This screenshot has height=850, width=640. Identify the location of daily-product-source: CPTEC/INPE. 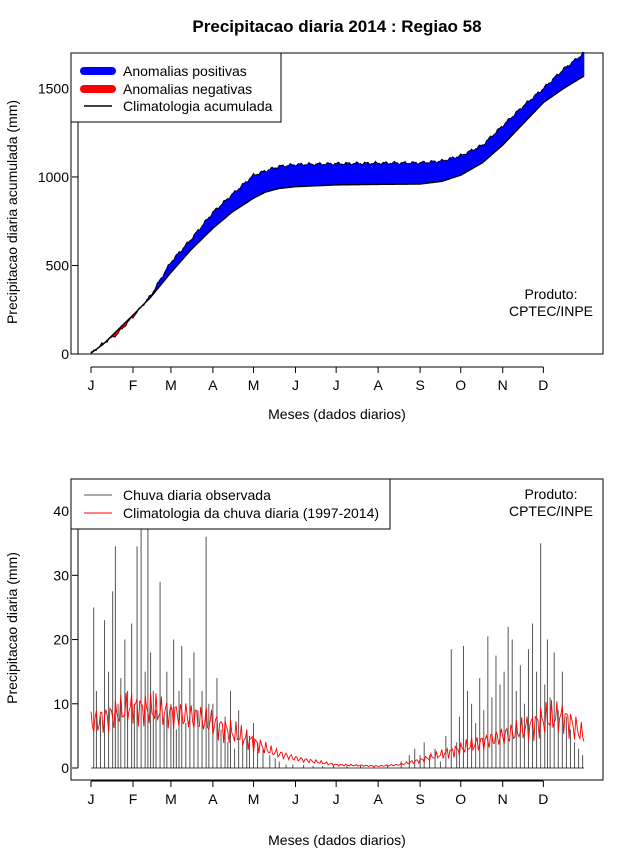
(551, 511).